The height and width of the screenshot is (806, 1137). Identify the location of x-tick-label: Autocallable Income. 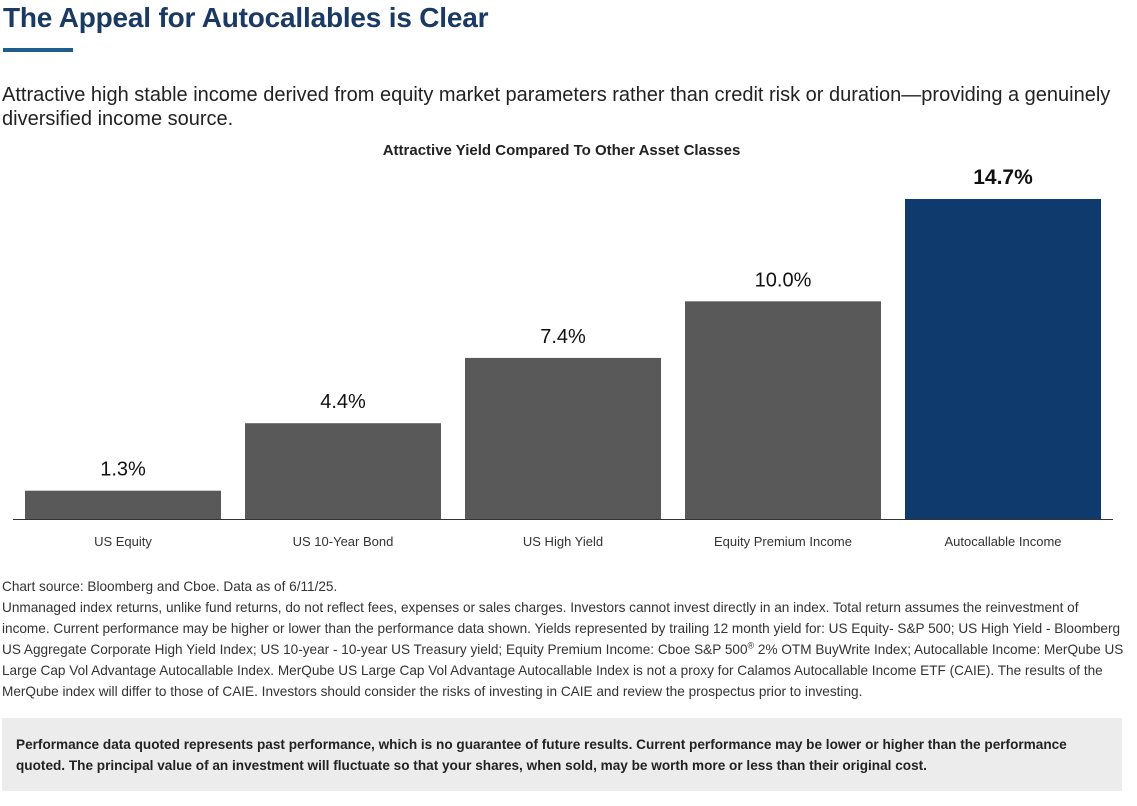
(1002, 541).